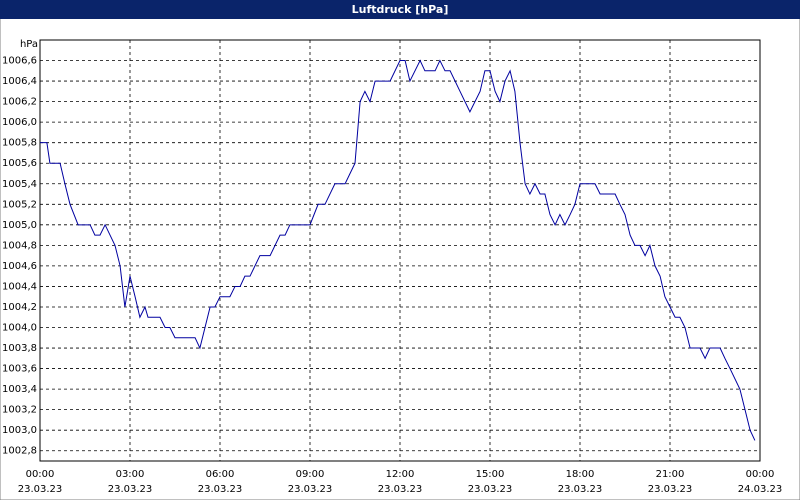 Image resolution: width=800 pixels, height=500 pixels. What do you see at coordinates (19, 122) in the screenshot?
I see `y-tick-label: 1006,0` at bounding box center [19, 122].